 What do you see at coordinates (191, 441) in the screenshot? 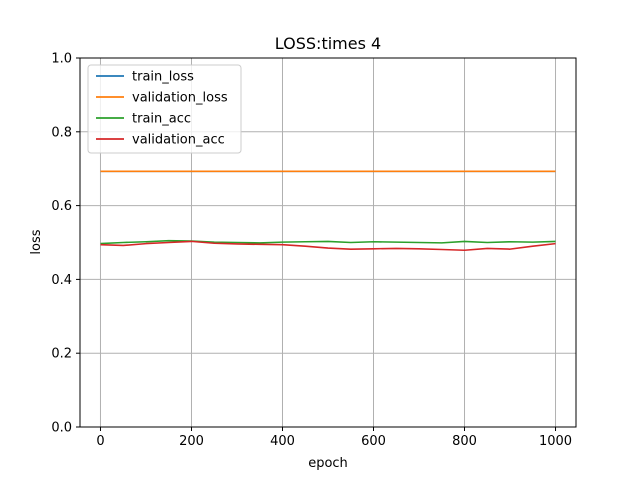
I see `x-tick-label: 200` at bounding box center [191, 441].